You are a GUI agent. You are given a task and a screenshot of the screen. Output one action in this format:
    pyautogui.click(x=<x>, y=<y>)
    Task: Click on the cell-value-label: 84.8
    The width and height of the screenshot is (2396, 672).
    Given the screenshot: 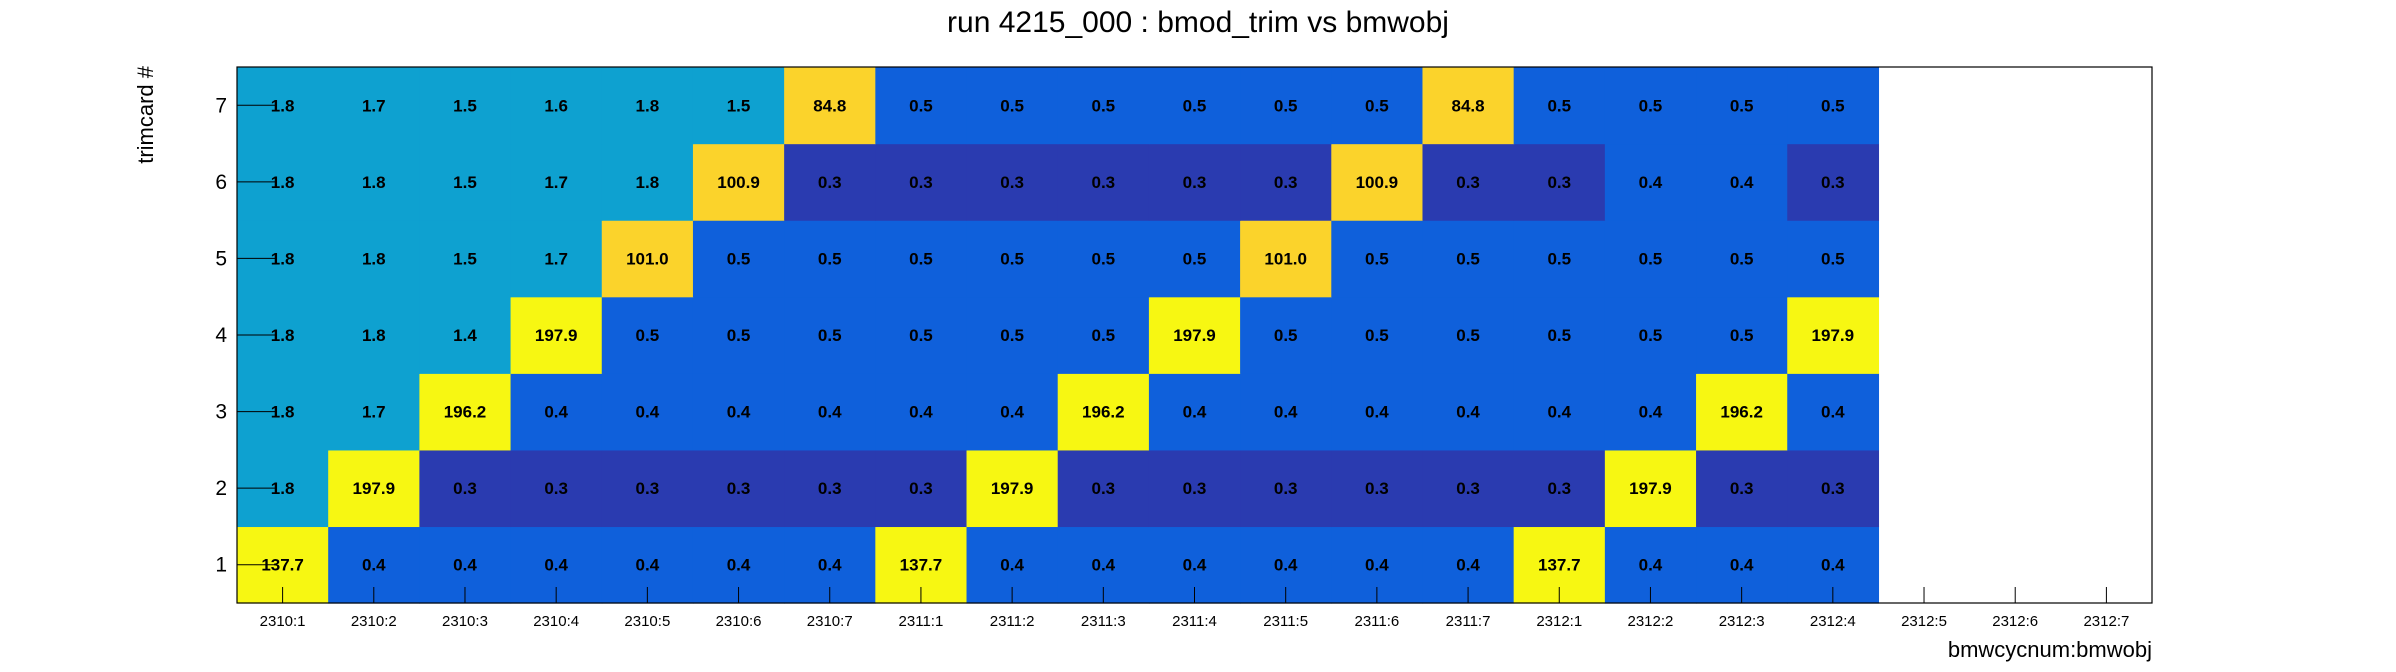 What is the action you would take?
    pyautogui.click(x=829, y=105)
    